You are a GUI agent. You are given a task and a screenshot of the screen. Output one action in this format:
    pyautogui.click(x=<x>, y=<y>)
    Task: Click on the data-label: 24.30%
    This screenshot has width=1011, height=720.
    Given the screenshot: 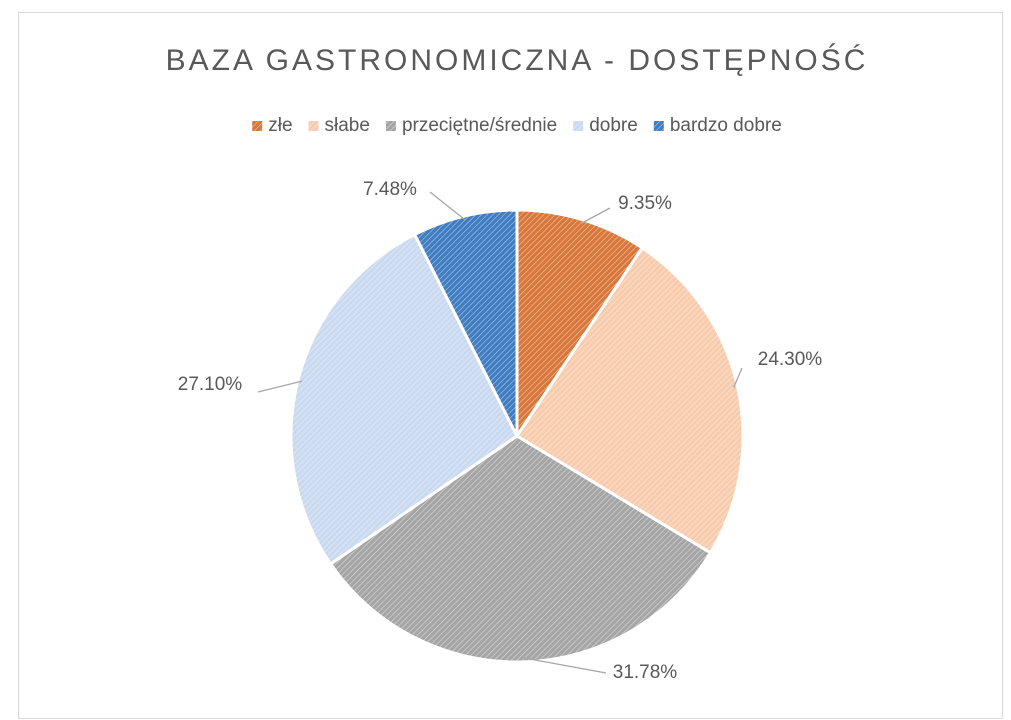 What is the action you would take?
    pyautogui.click(x=790, y=359)
    